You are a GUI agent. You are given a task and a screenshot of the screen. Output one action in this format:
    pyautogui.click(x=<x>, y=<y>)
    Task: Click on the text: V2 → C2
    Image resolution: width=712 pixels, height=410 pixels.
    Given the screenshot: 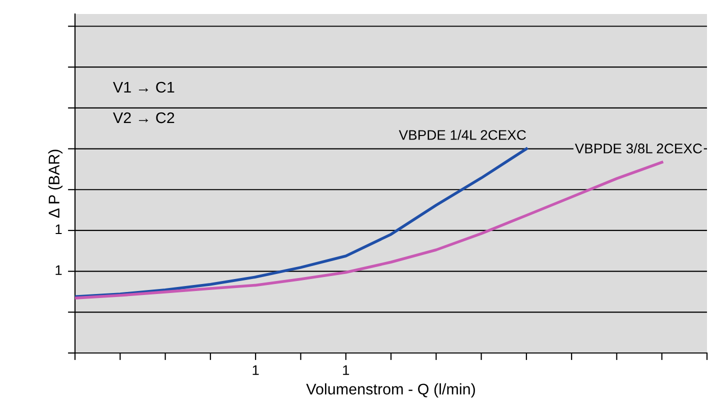 What is the action you would take?
    pyautogui.click(x=143, y=118)
    